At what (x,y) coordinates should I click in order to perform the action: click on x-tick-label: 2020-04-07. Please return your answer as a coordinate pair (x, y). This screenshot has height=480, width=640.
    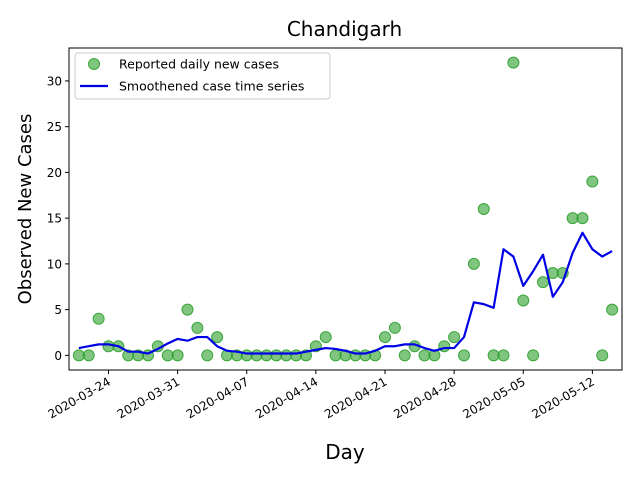
    Looking at the image, I should click on (217, 397).